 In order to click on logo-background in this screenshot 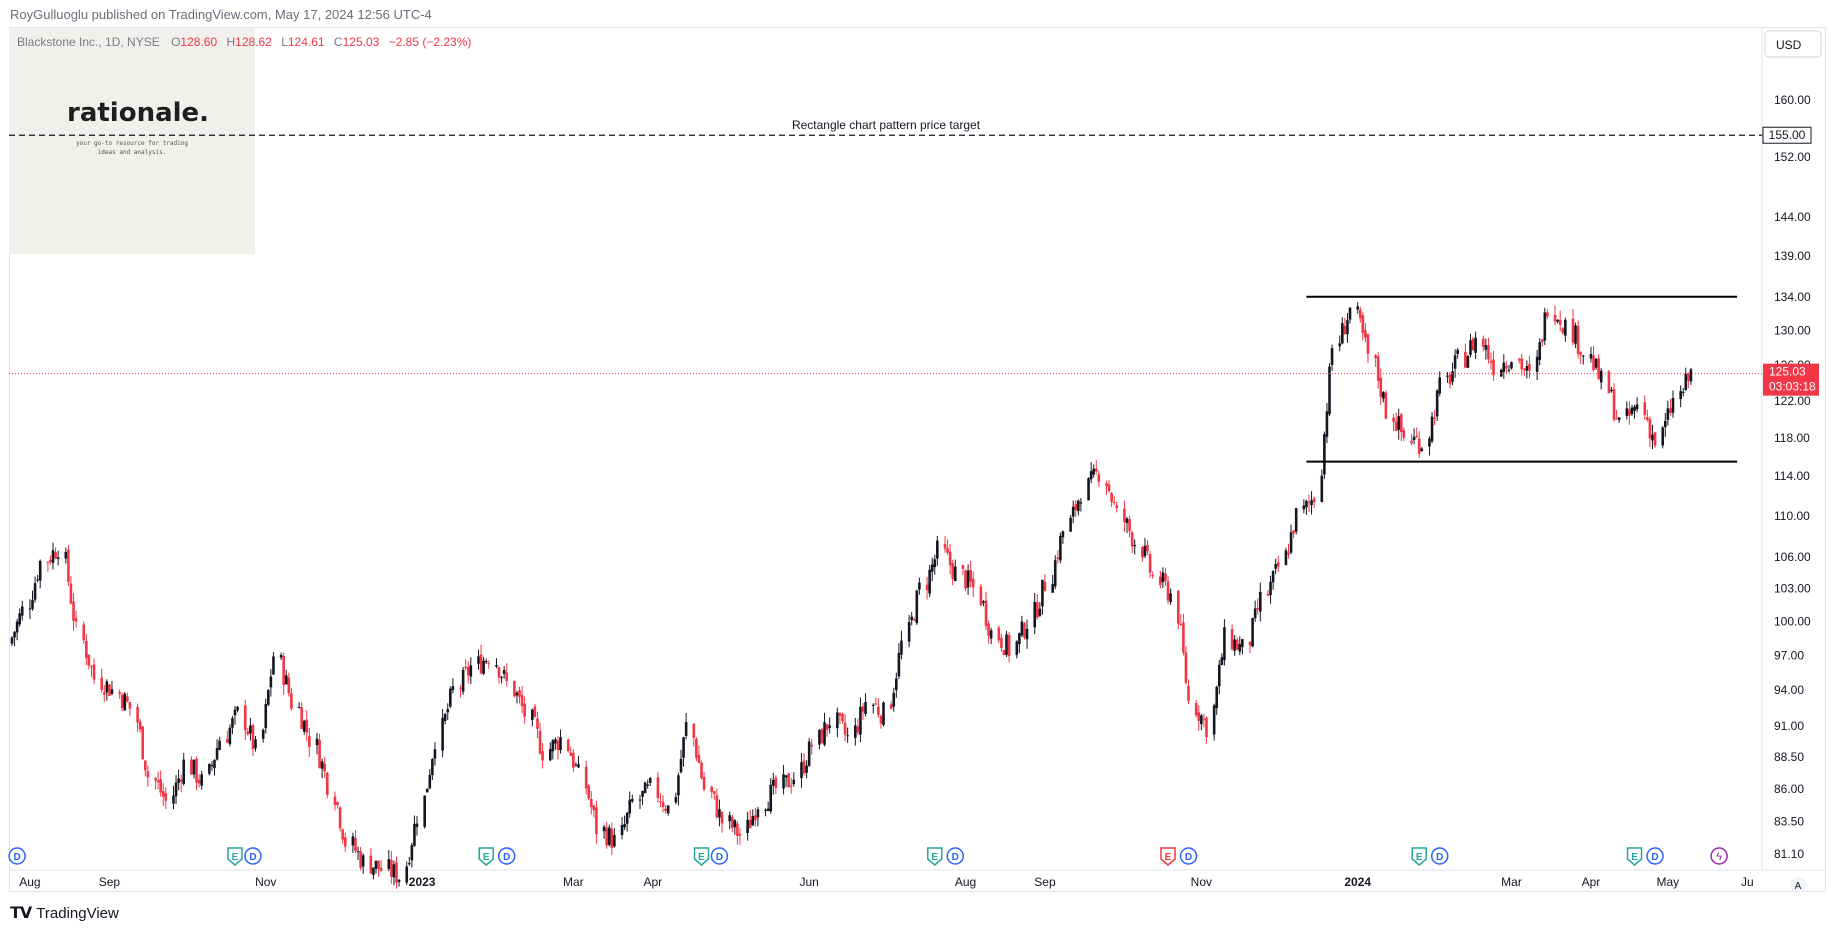, I will do `click(132, 141)`.